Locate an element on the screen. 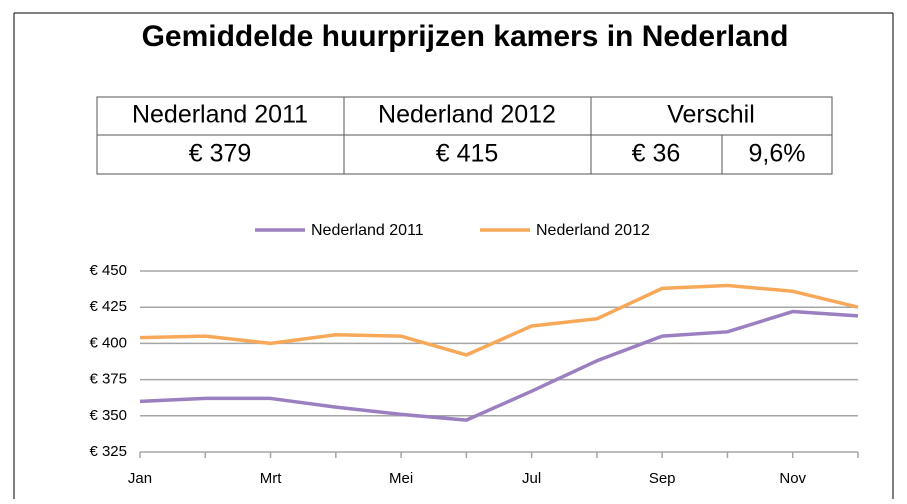 This screenshot has width=907, height=504. table-cell: € 415 is located at coordinates (467, 154).